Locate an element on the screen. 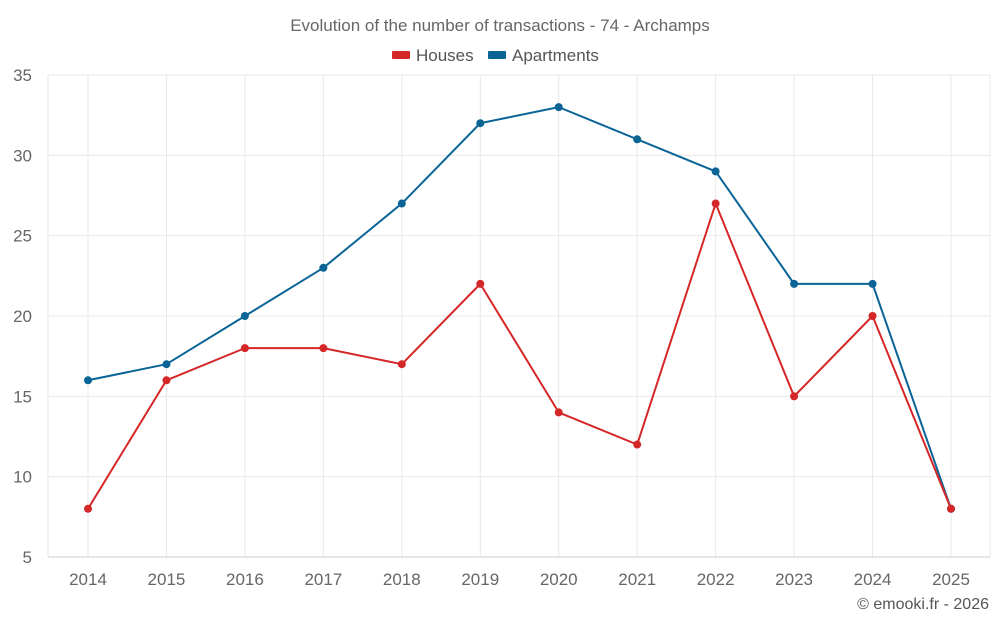  y-tick-label: 30 is located at coordinates (22, 155).